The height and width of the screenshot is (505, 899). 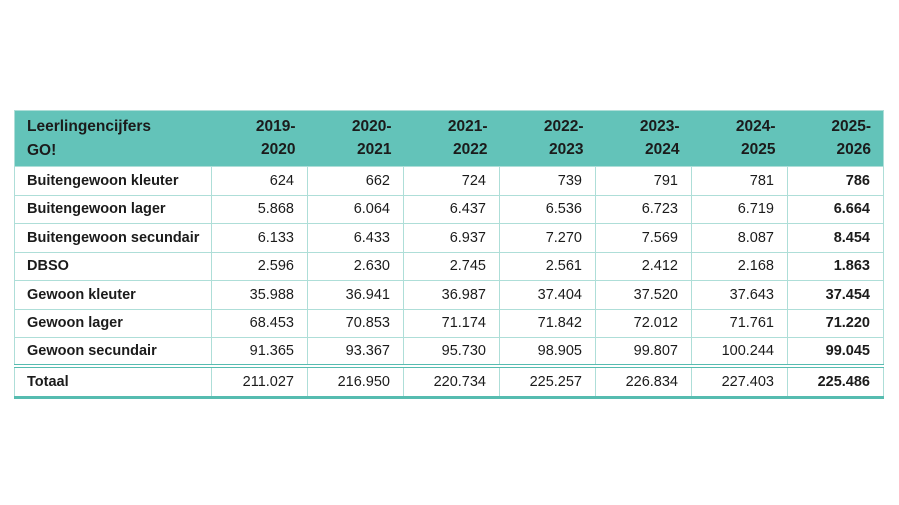 I want to click on cell-3: 7.270, so click(x=547, y=238).